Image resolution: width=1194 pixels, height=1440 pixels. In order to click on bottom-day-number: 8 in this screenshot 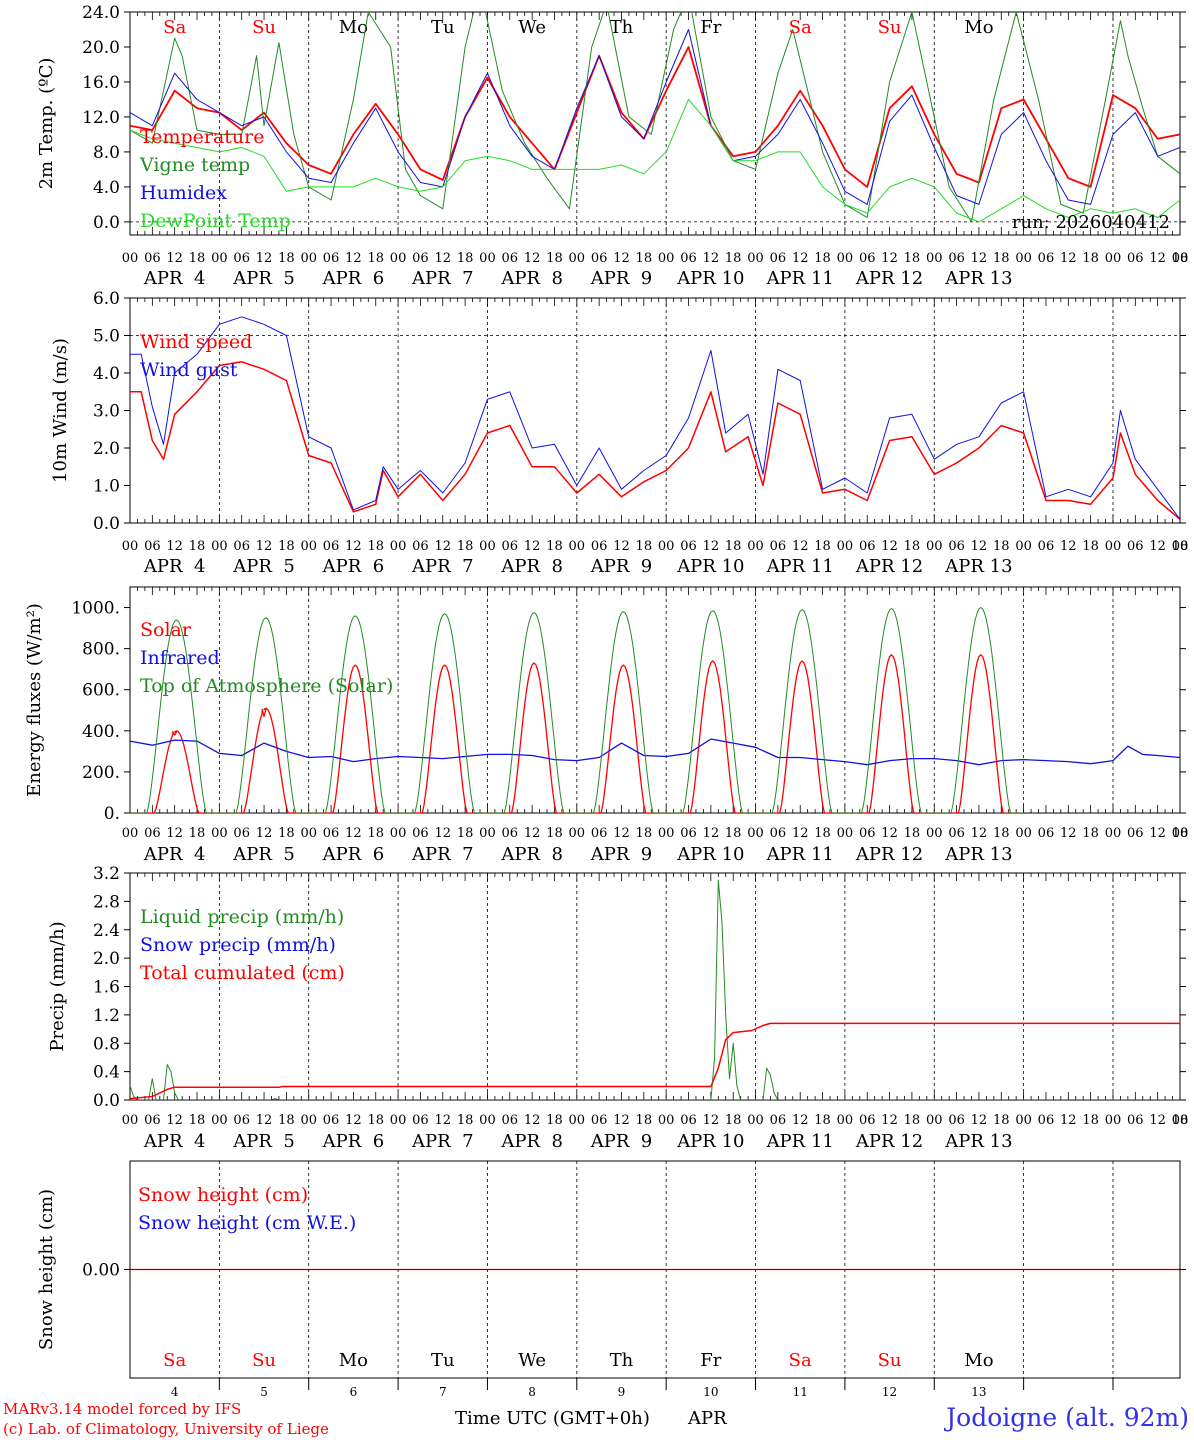, I will do `click(532, 1392)`.